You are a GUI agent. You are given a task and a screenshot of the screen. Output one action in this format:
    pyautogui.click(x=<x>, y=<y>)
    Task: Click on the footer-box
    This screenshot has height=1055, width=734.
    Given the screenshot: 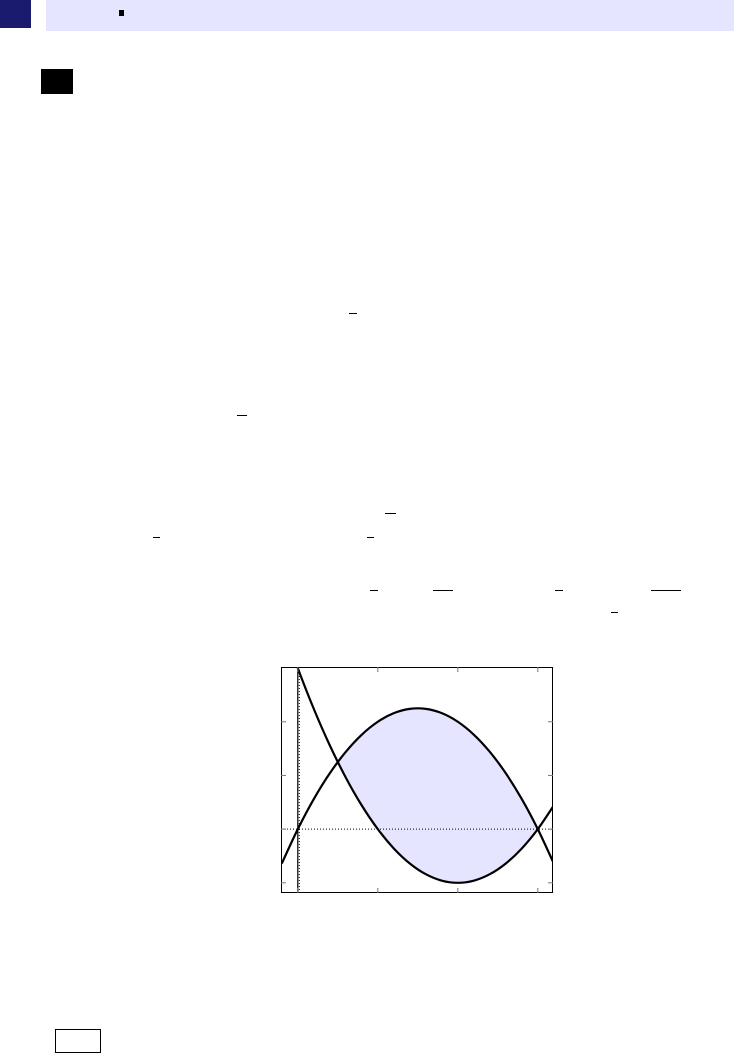 What is the action you would take?
    pyautogui.click(x=78, y=1041)
    